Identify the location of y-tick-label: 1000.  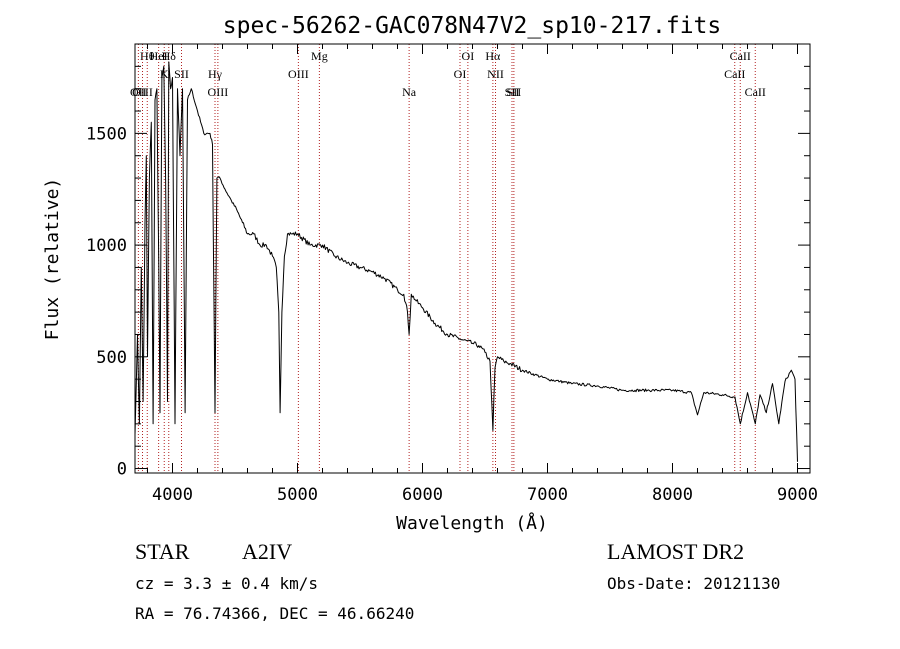
(106, 246).